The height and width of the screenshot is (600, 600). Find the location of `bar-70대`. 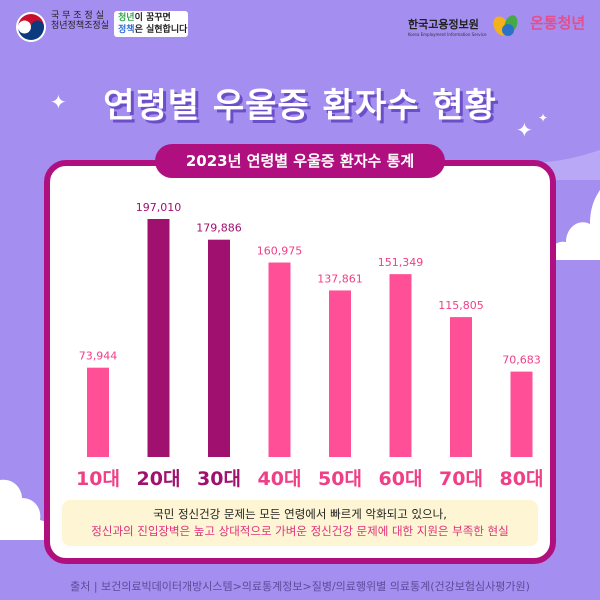

bar-70대 is located at coordinates (461, 387).